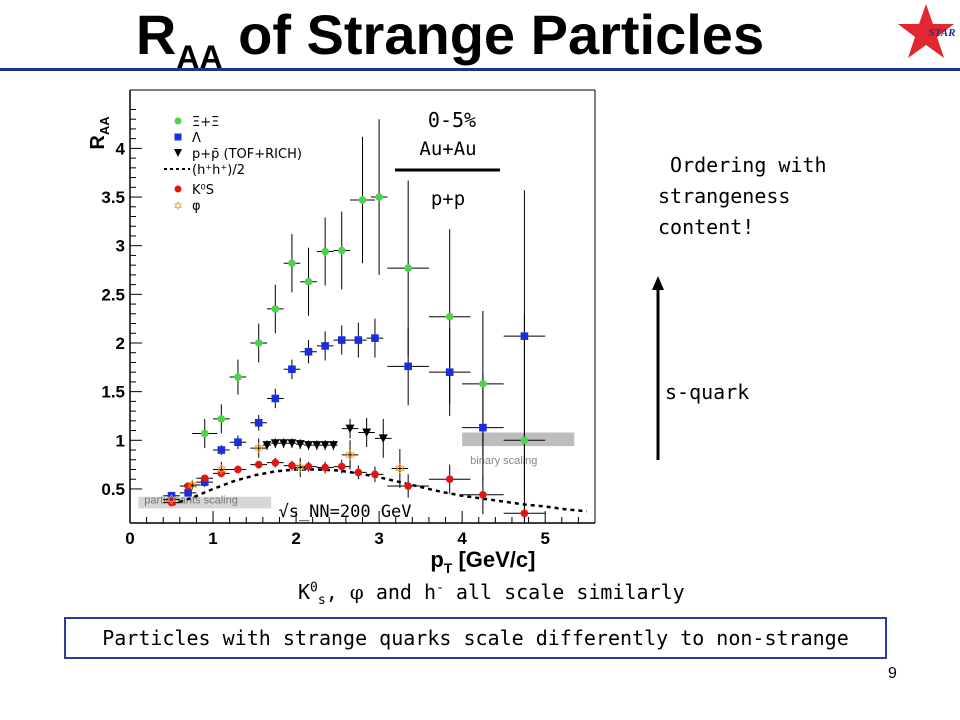 This screenshot has height=720, width=960. Describe the element at coordinates (121, 148) in the screenshot. I see `y-tick-label: 4` at that location.